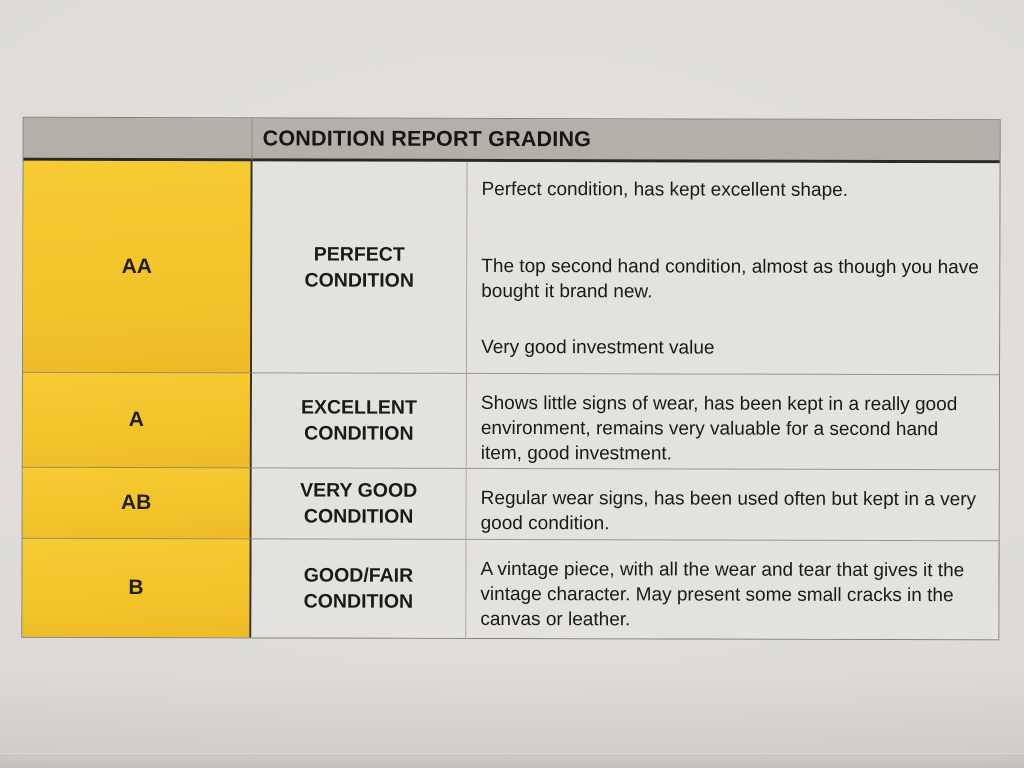 The width and height of the screenshot is (1024, 768). I want to click on grade-cell-a: A, so click(137, 419).